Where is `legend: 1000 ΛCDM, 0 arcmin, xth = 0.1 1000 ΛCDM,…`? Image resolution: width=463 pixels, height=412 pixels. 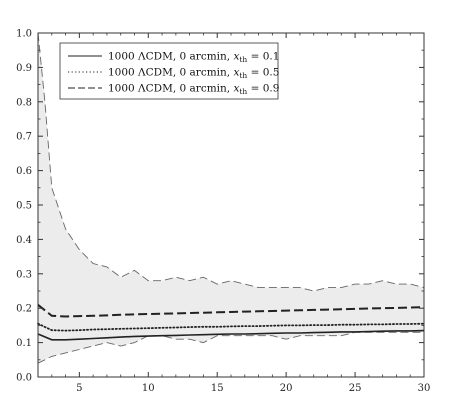 legend: 1000 ΛCDM, 0 arcmin, xth = 0.1 1000 ΛCDM,… is located at coordinates (169, 71).